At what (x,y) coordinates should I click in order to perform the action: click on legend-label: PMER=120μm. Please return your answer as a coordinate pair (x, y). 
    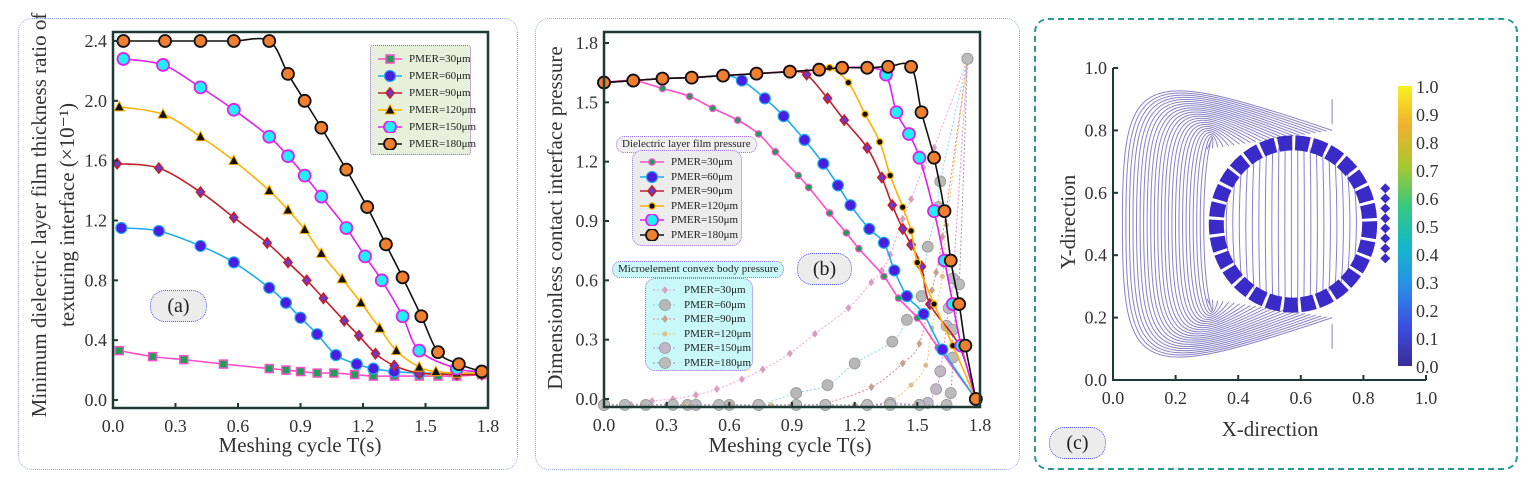
    Looking at the image, I should click on (443, 109).